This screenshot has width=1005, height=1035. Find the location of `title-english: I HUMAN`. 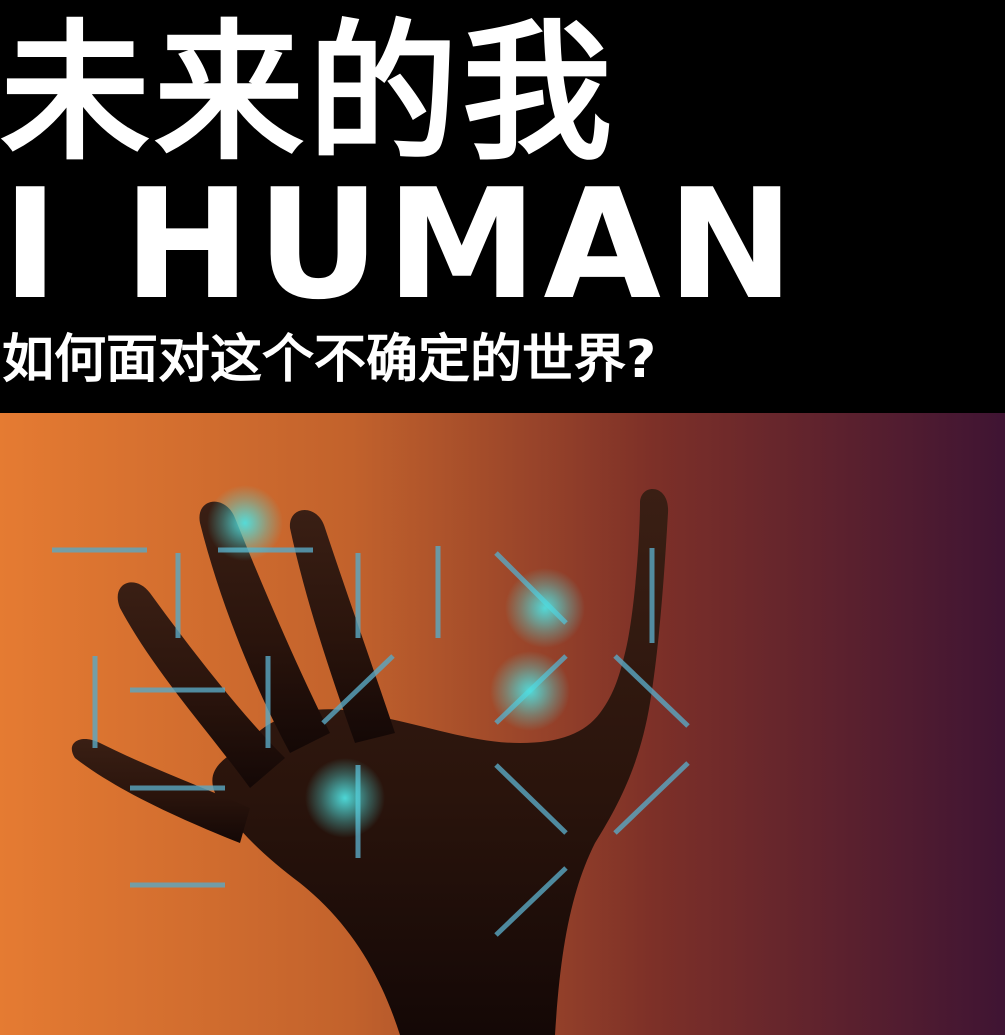

title-english: I HUMAN is located at coordinates (401, 244).